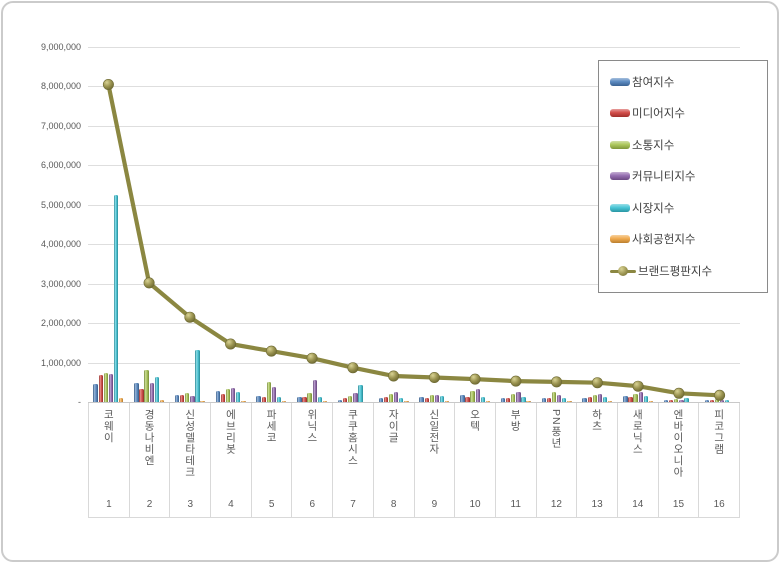 This screenshot has height=563, width=780. What do you see at coordinates (683, 208) in the screenshot?
I see `legend-item-시장지수: 시장지수` at bounding box center [683, 208].